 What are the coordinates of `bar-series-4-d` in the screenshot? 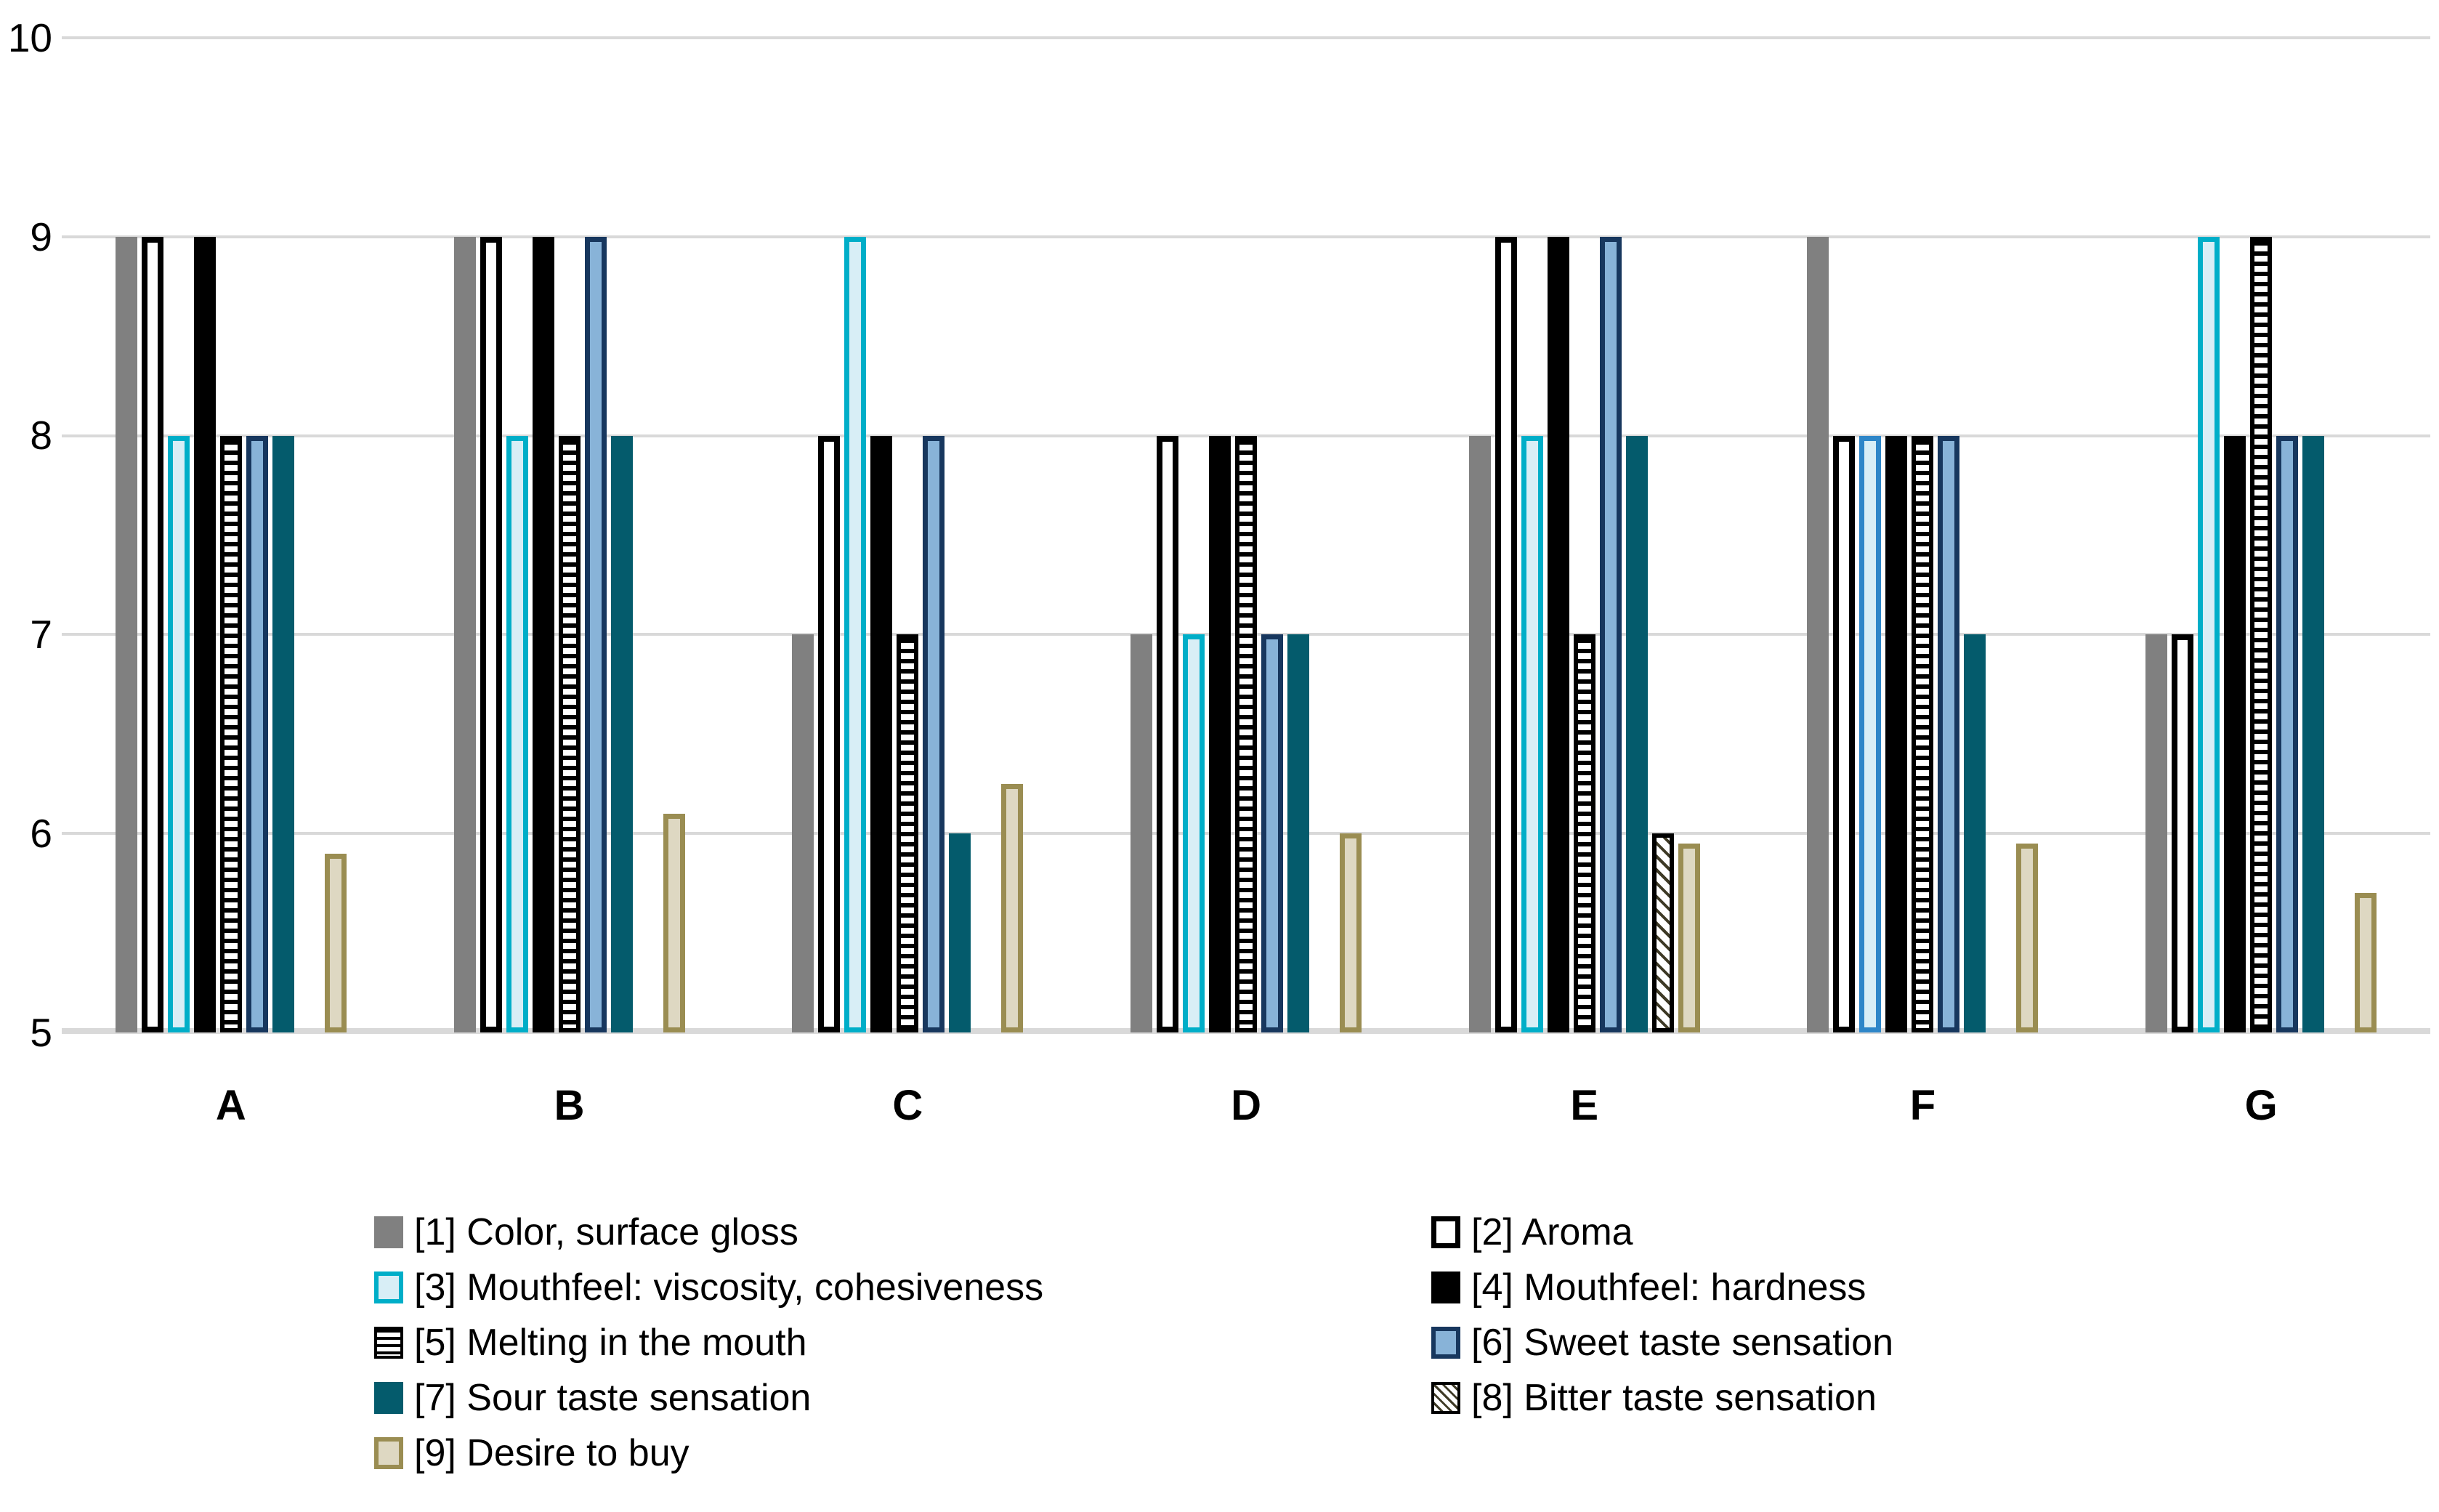 It's located at (1220, 734).